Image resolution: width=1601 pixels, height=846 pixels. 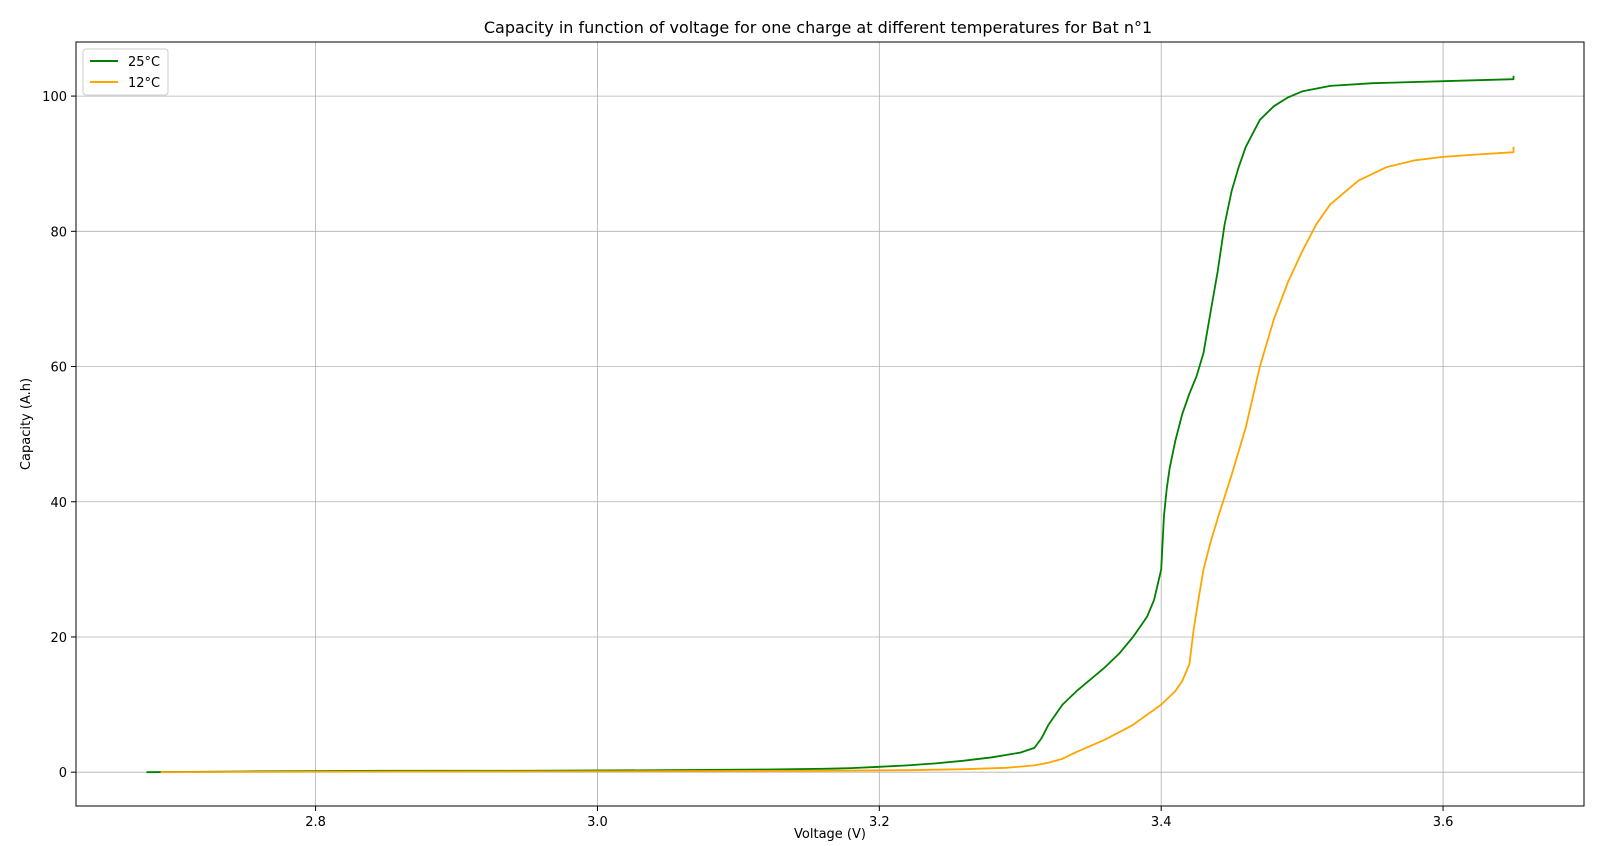 I want to click on x-tick-label: 2.8, so click(x=315, y=822).